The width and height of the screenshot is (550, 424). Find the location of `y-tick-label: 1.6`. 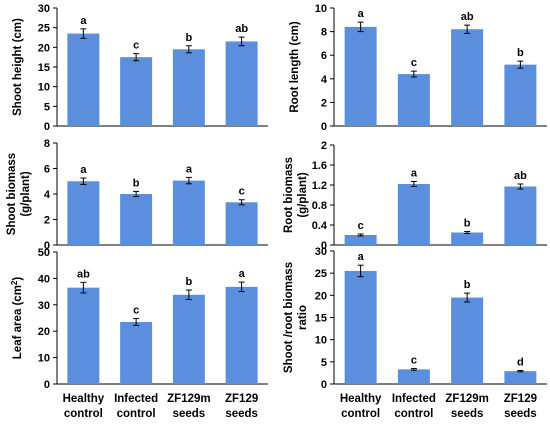

y-tick-label: 1.6 is located at coordinates (319, 166).